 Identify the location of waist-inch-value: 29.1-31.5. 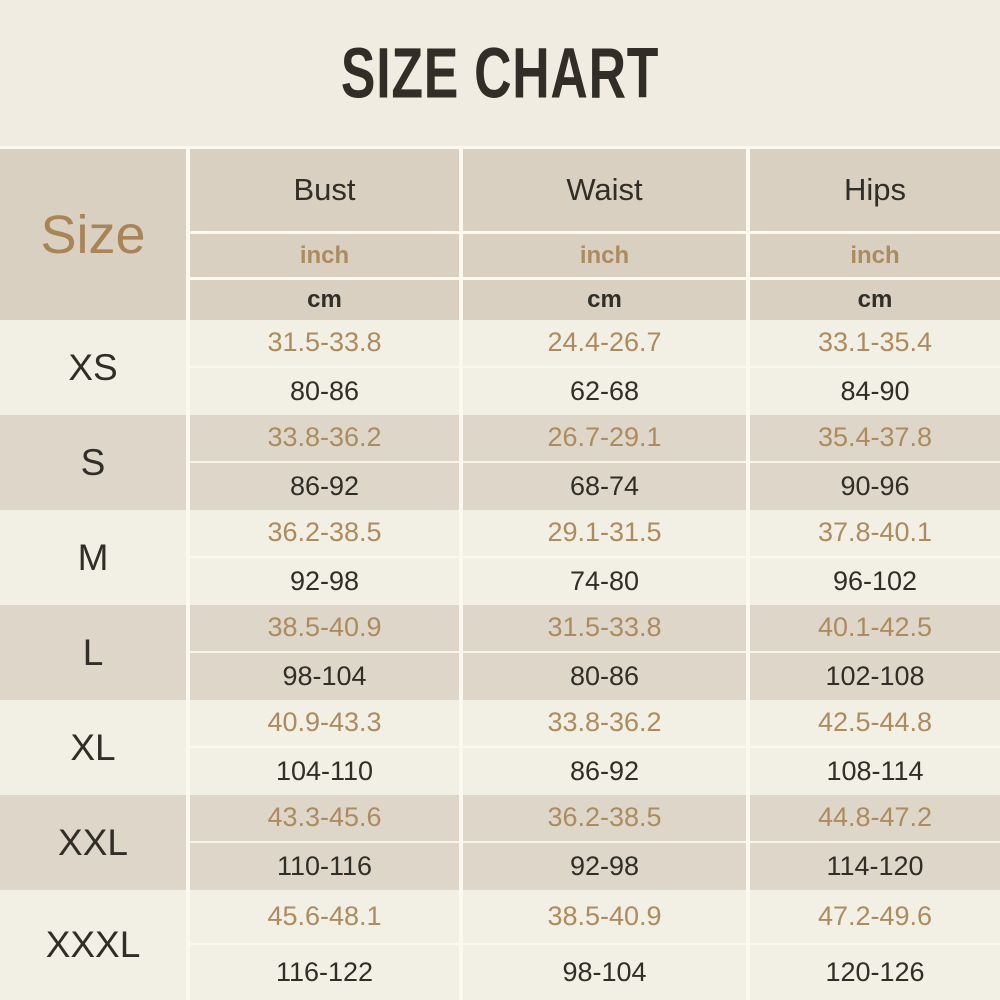
(604, 534).